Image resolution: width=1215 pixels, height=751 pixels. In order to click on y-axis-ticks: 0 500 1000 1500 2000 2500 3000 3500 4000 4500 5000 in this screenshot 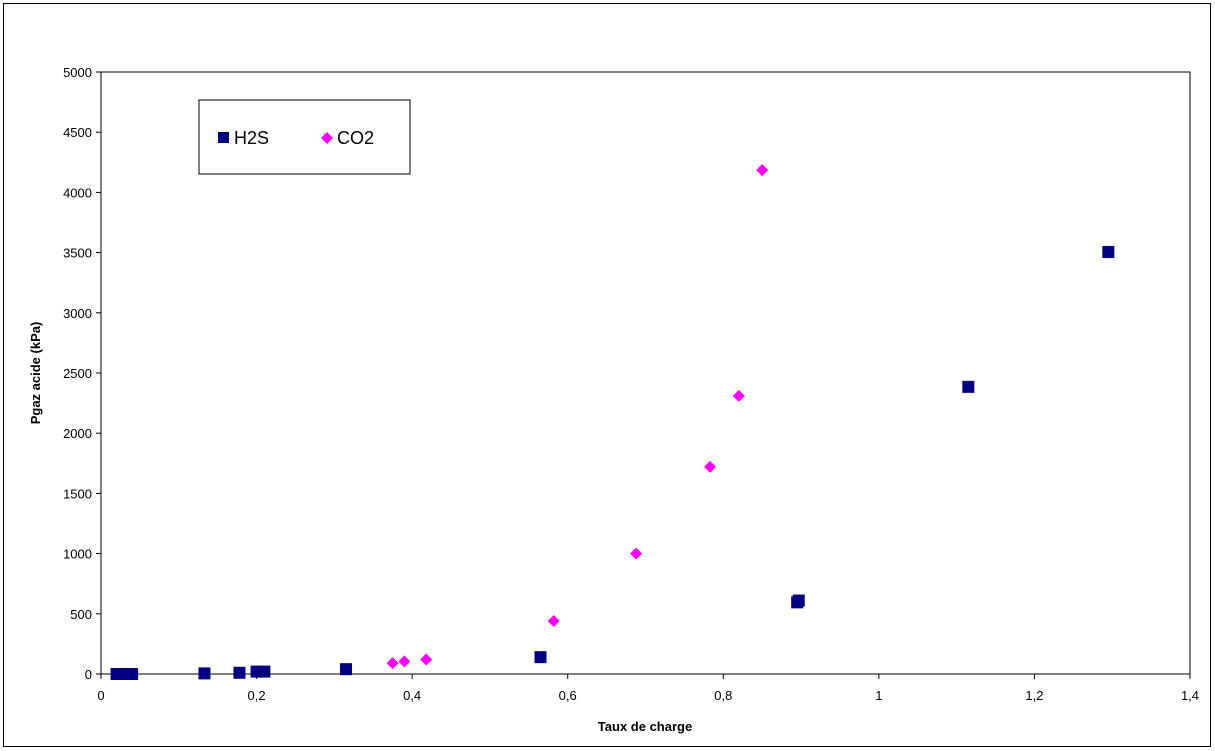, I will do `click(82, 373)`.